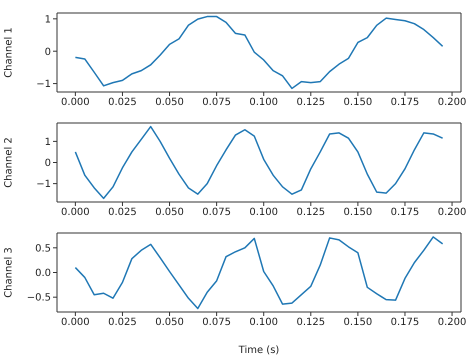  What do you see at coordinates (9, 272) in the screenshot?
I see `y-axis-title: Channel 3` at bounding box center [9, 272].